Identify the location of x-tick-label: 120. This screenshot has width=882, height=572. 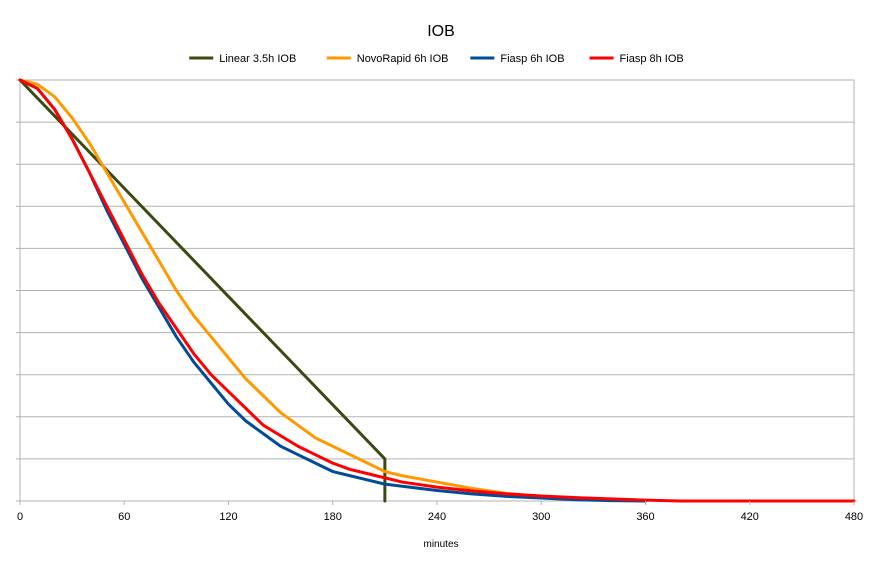
(228, 517).